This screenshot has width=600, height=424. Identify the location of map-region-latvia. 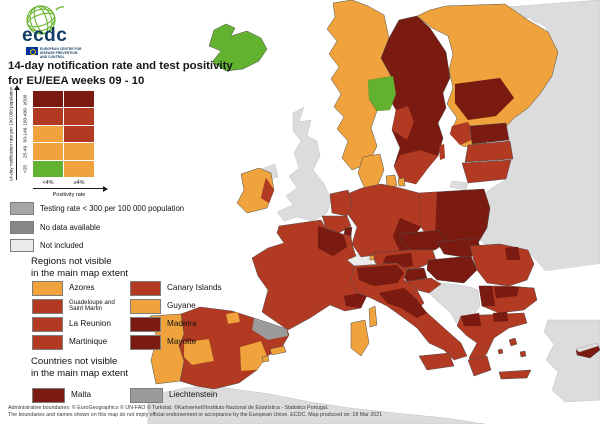
(489, 151).